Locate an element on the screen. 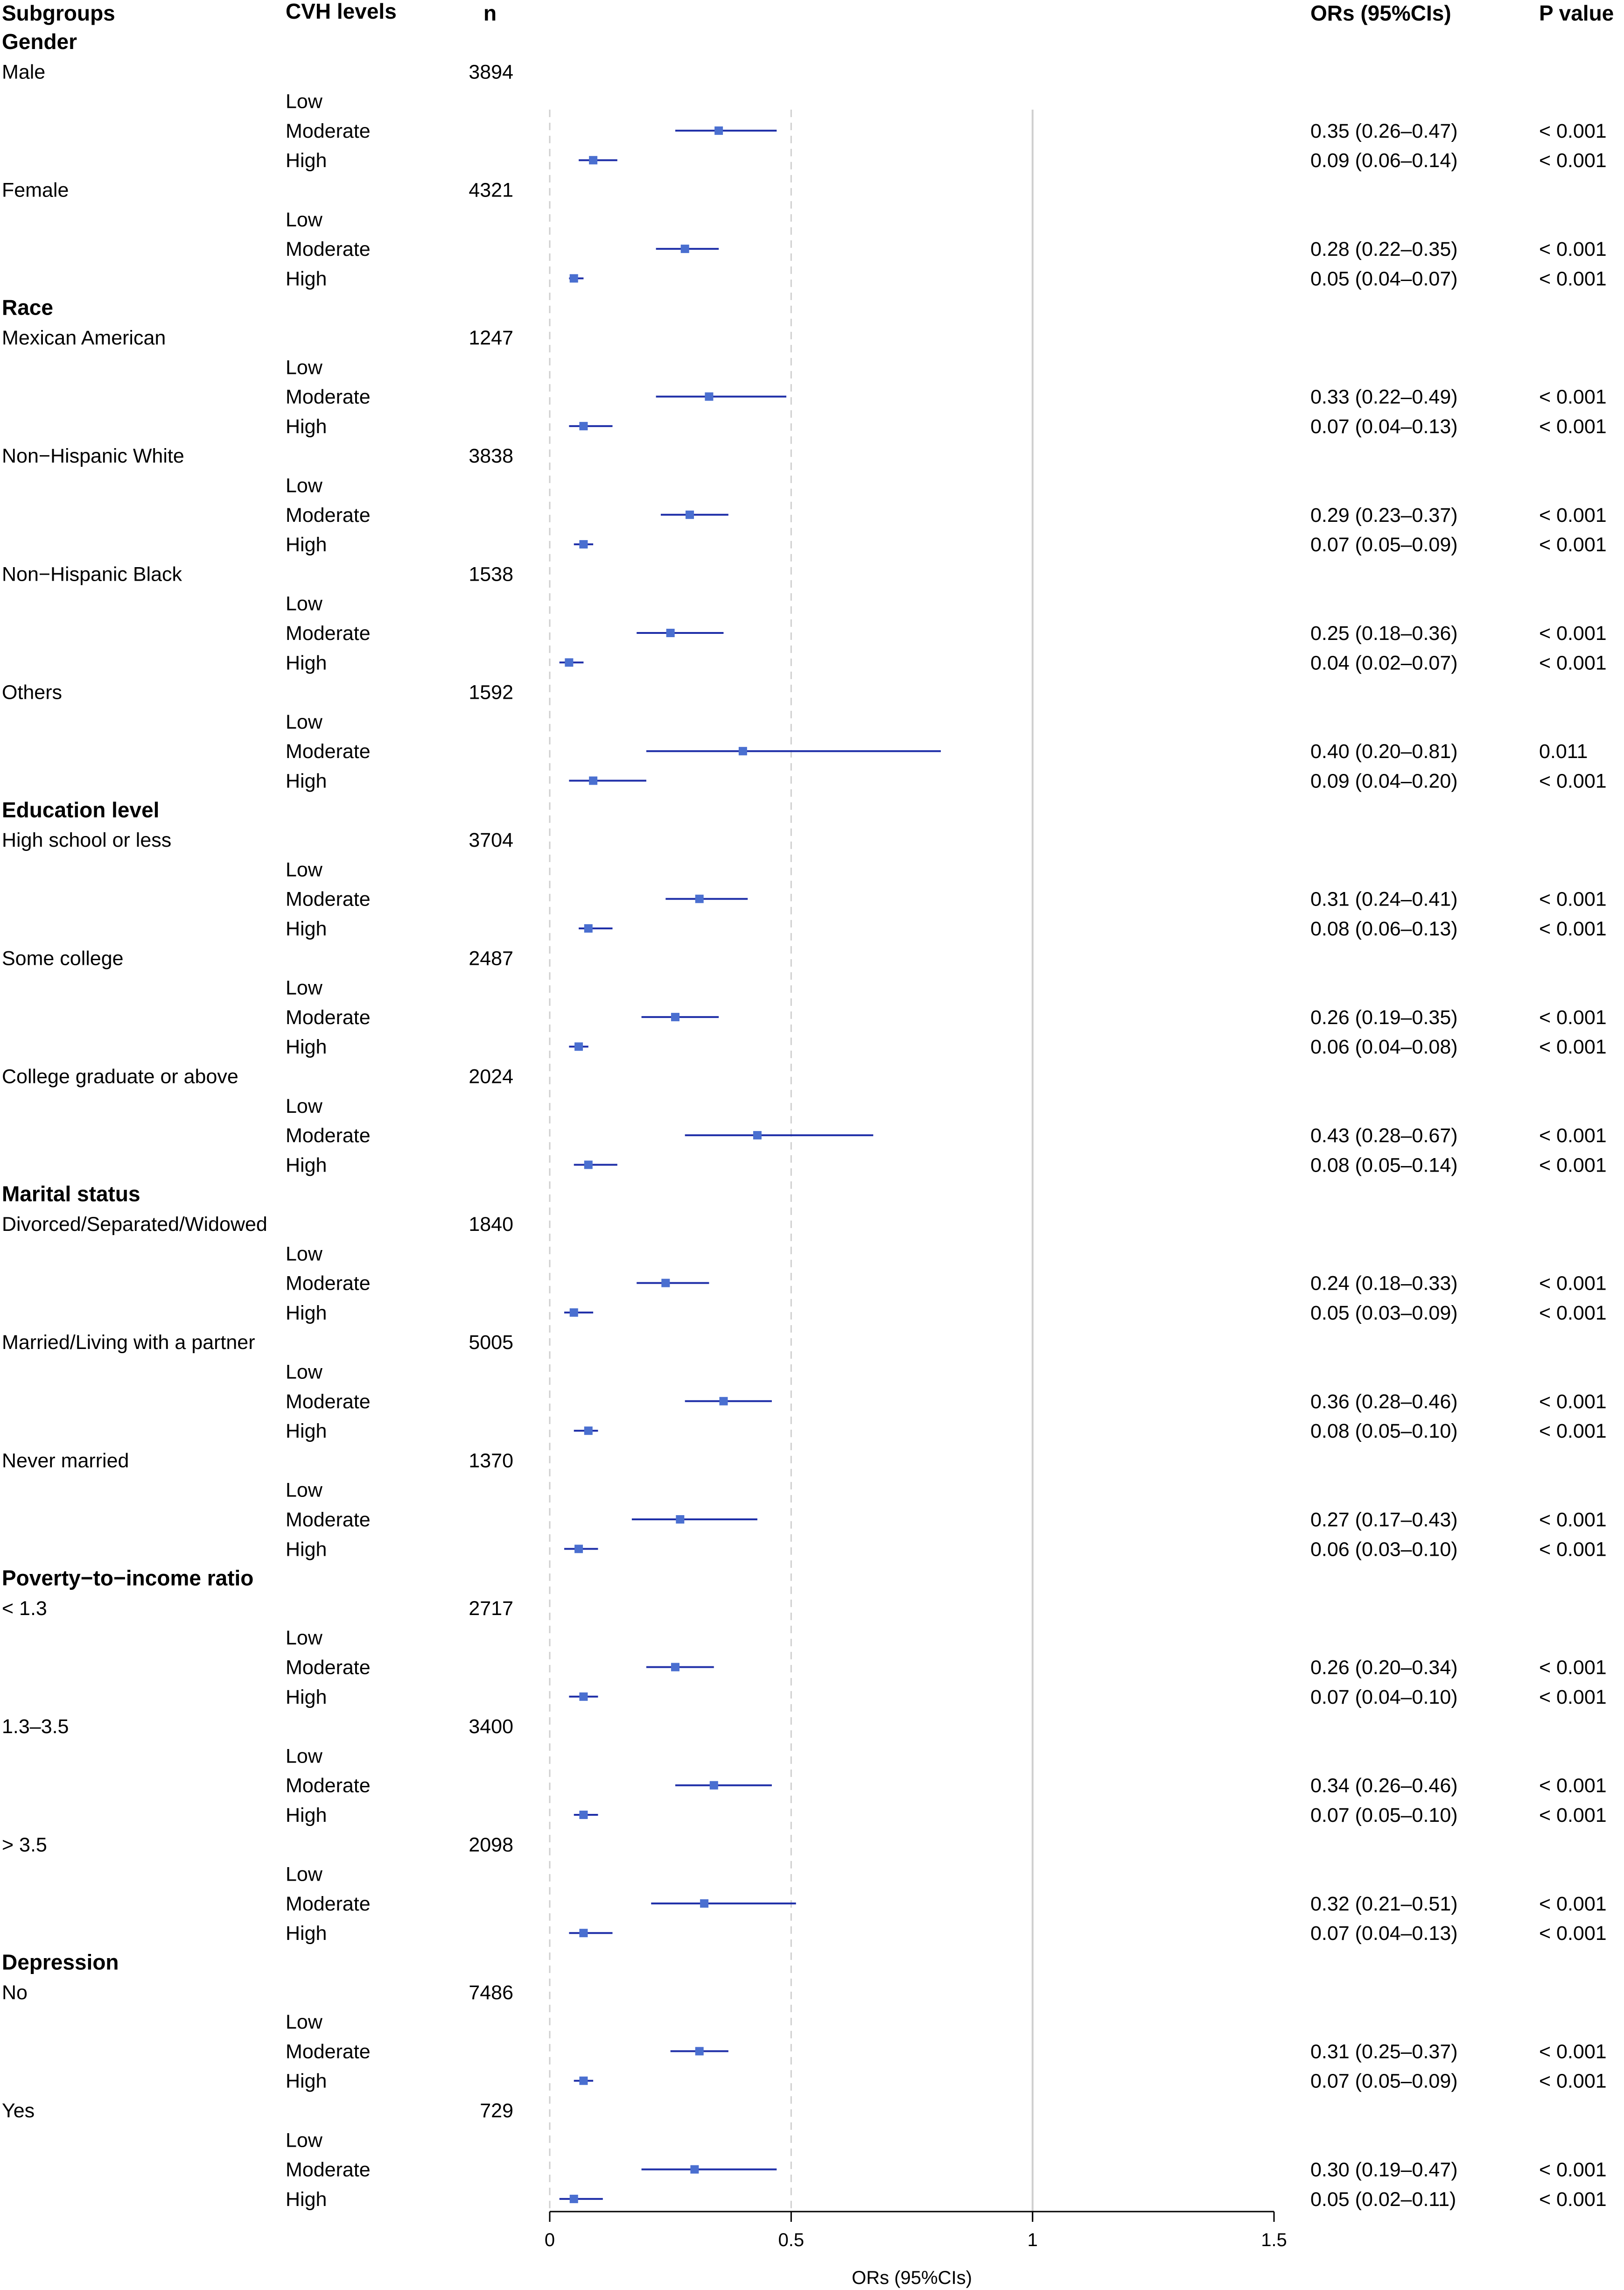 Image resolution: width=1624 pixels, height=2290 pixels. subgroup-n: 1370 is located at coordinates (491, 1460).